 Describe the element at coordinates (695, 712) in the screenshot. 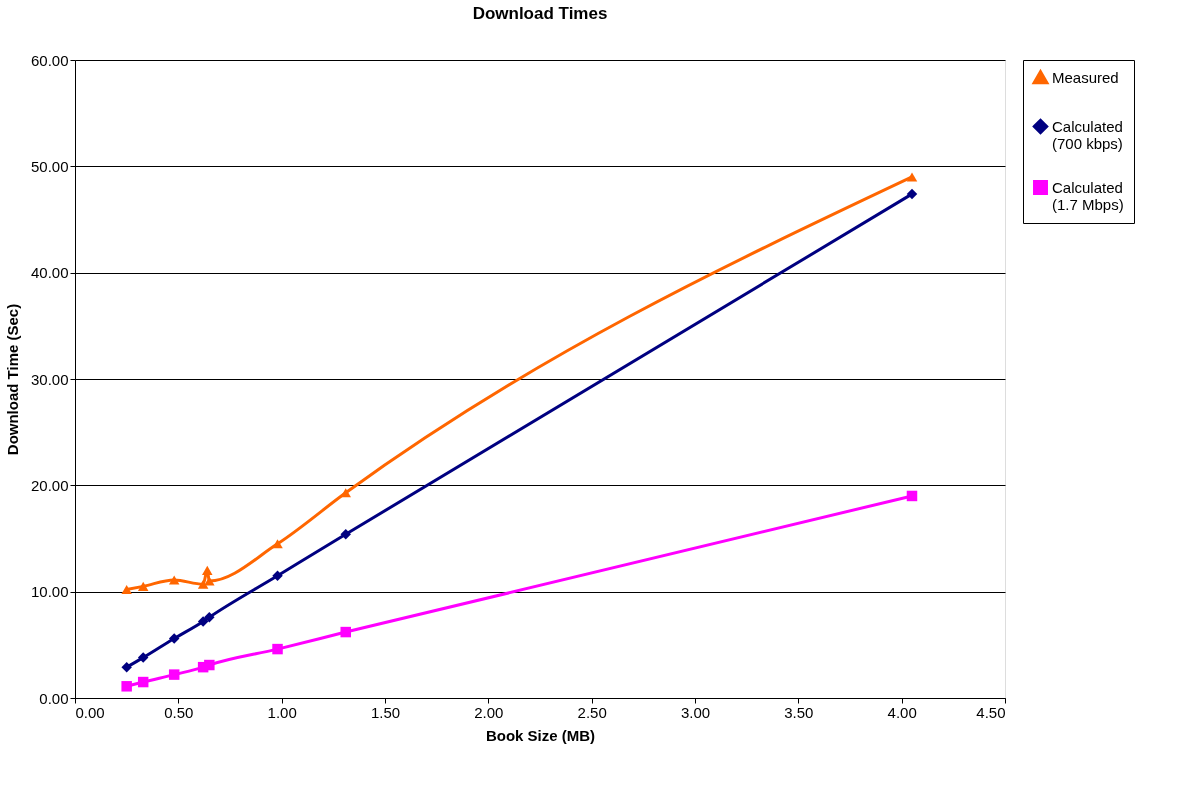

I see `x-tick-label: 3.00` at that location.